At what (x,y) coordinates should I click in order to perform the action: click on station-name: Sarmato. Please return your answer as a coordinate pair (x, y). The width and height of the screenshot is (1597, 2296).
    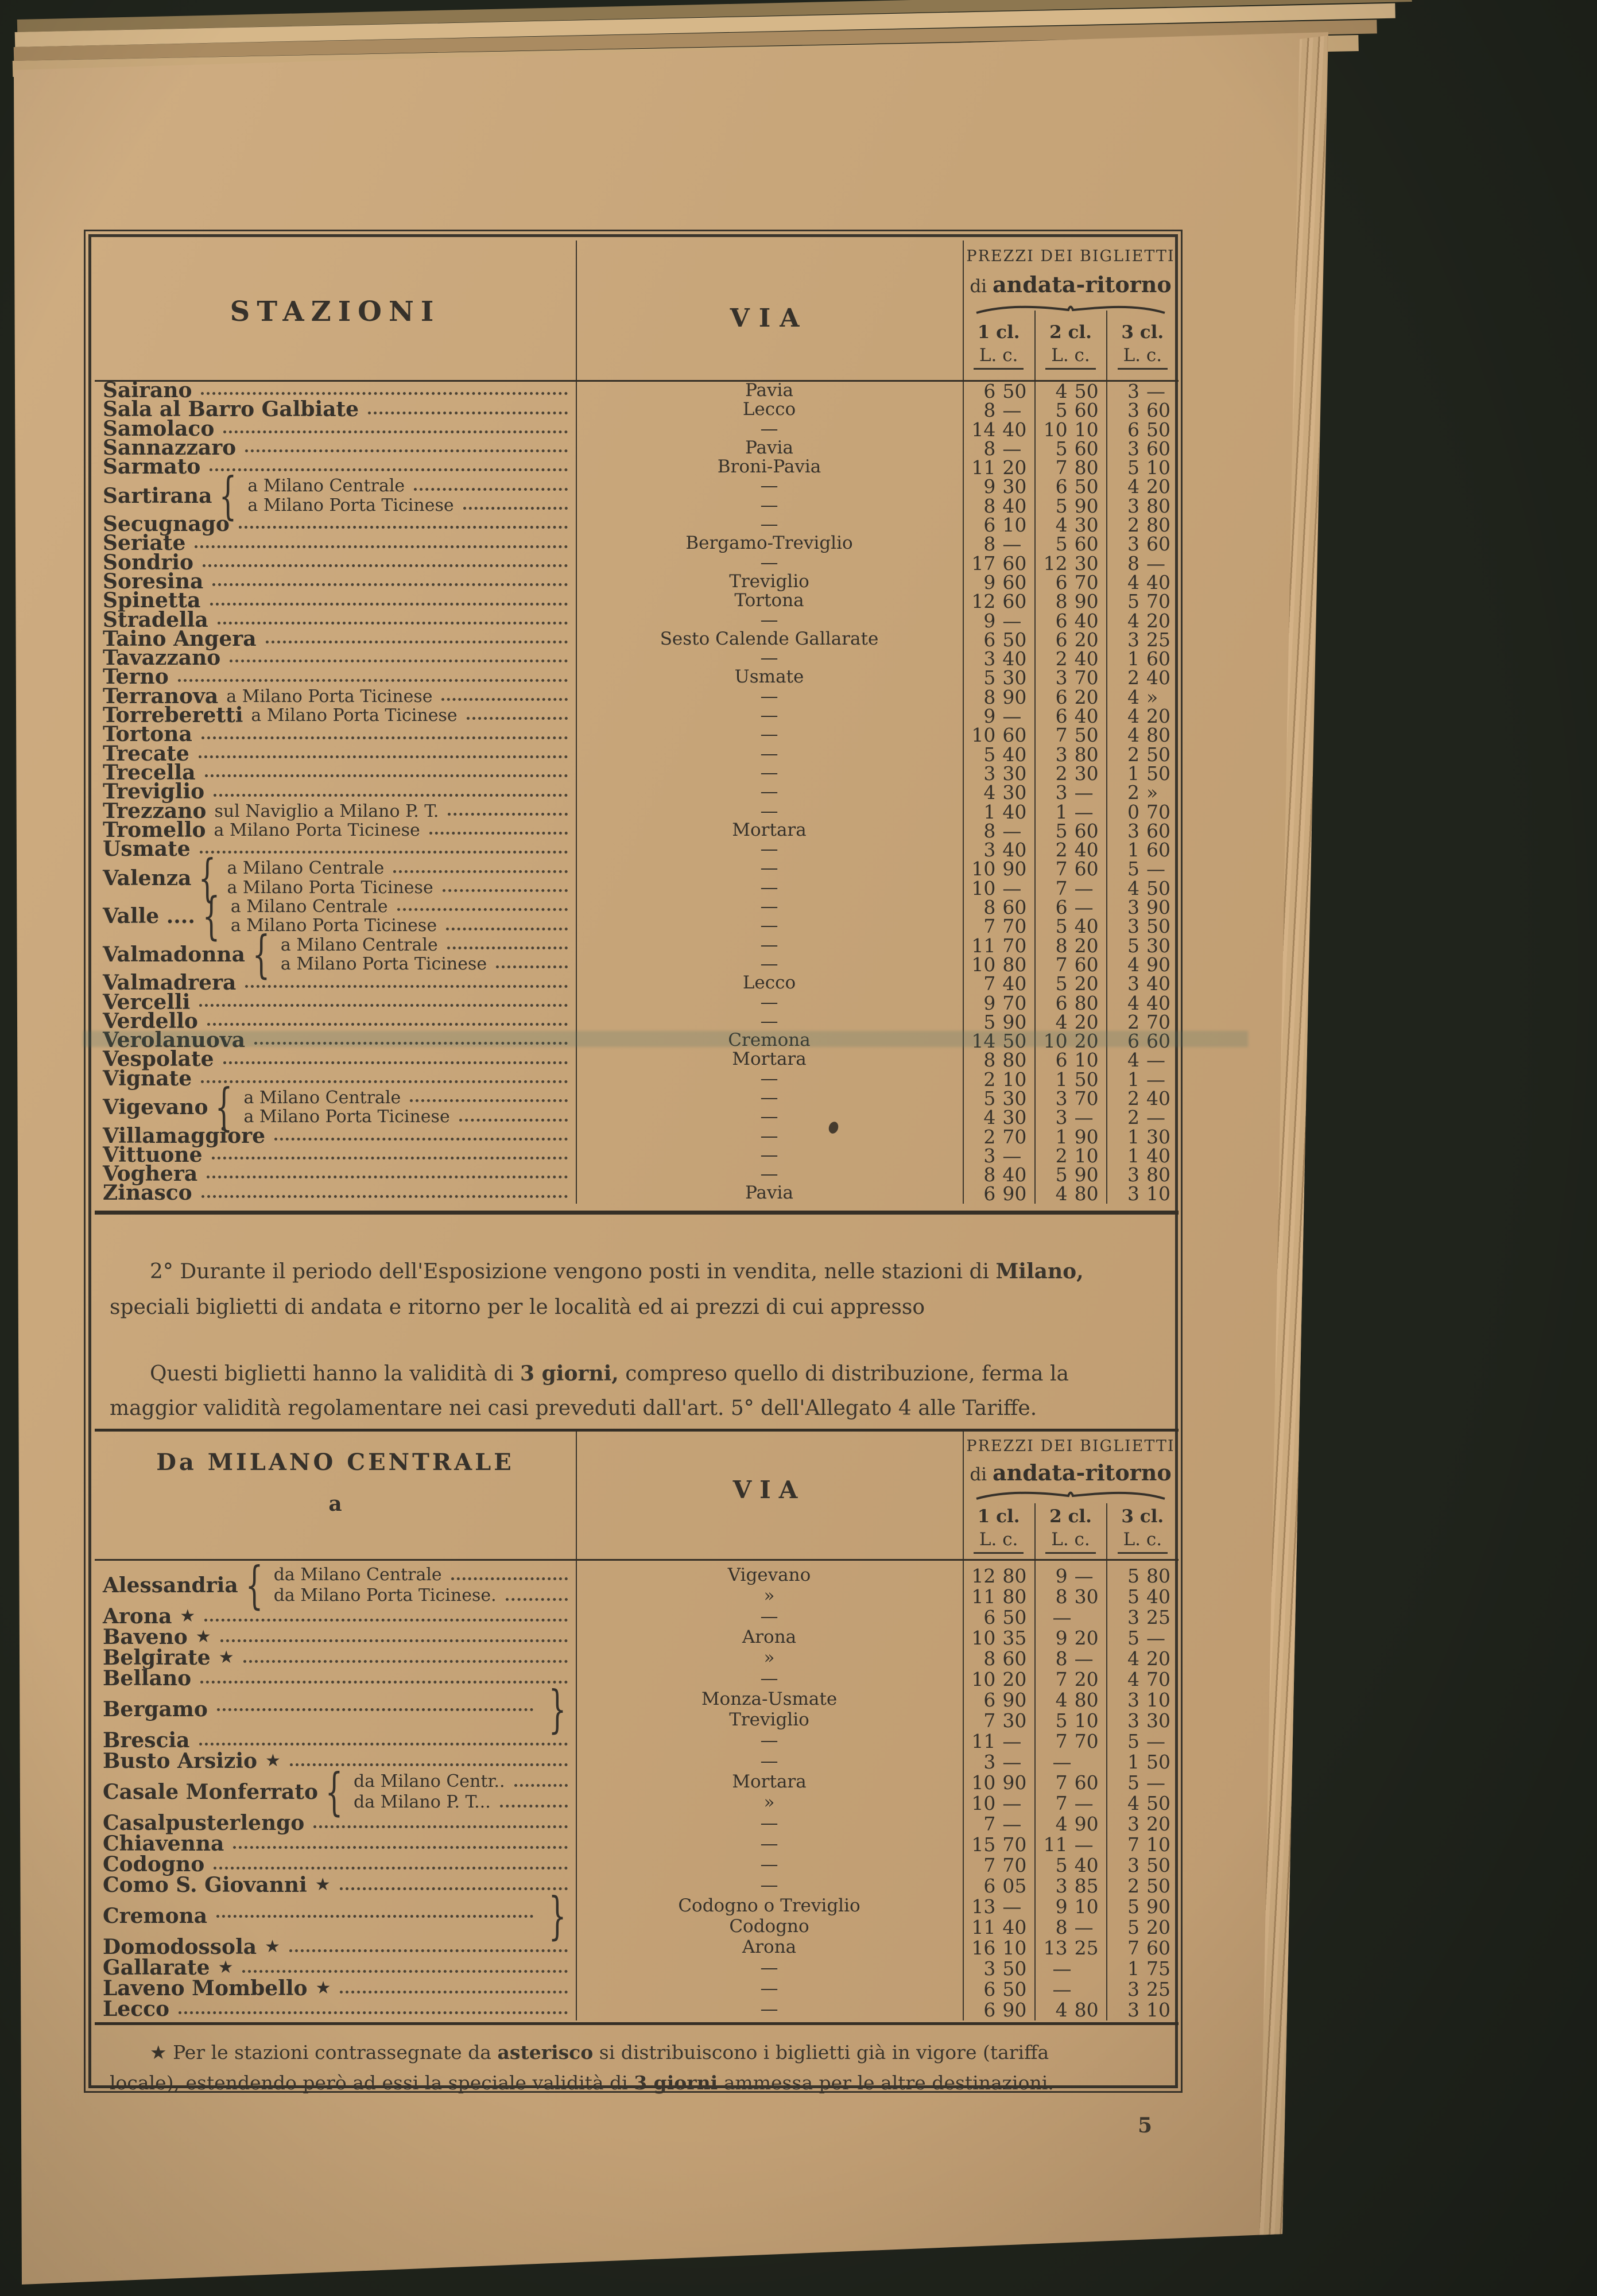
    Looking at the image, I should click on (152, 467).